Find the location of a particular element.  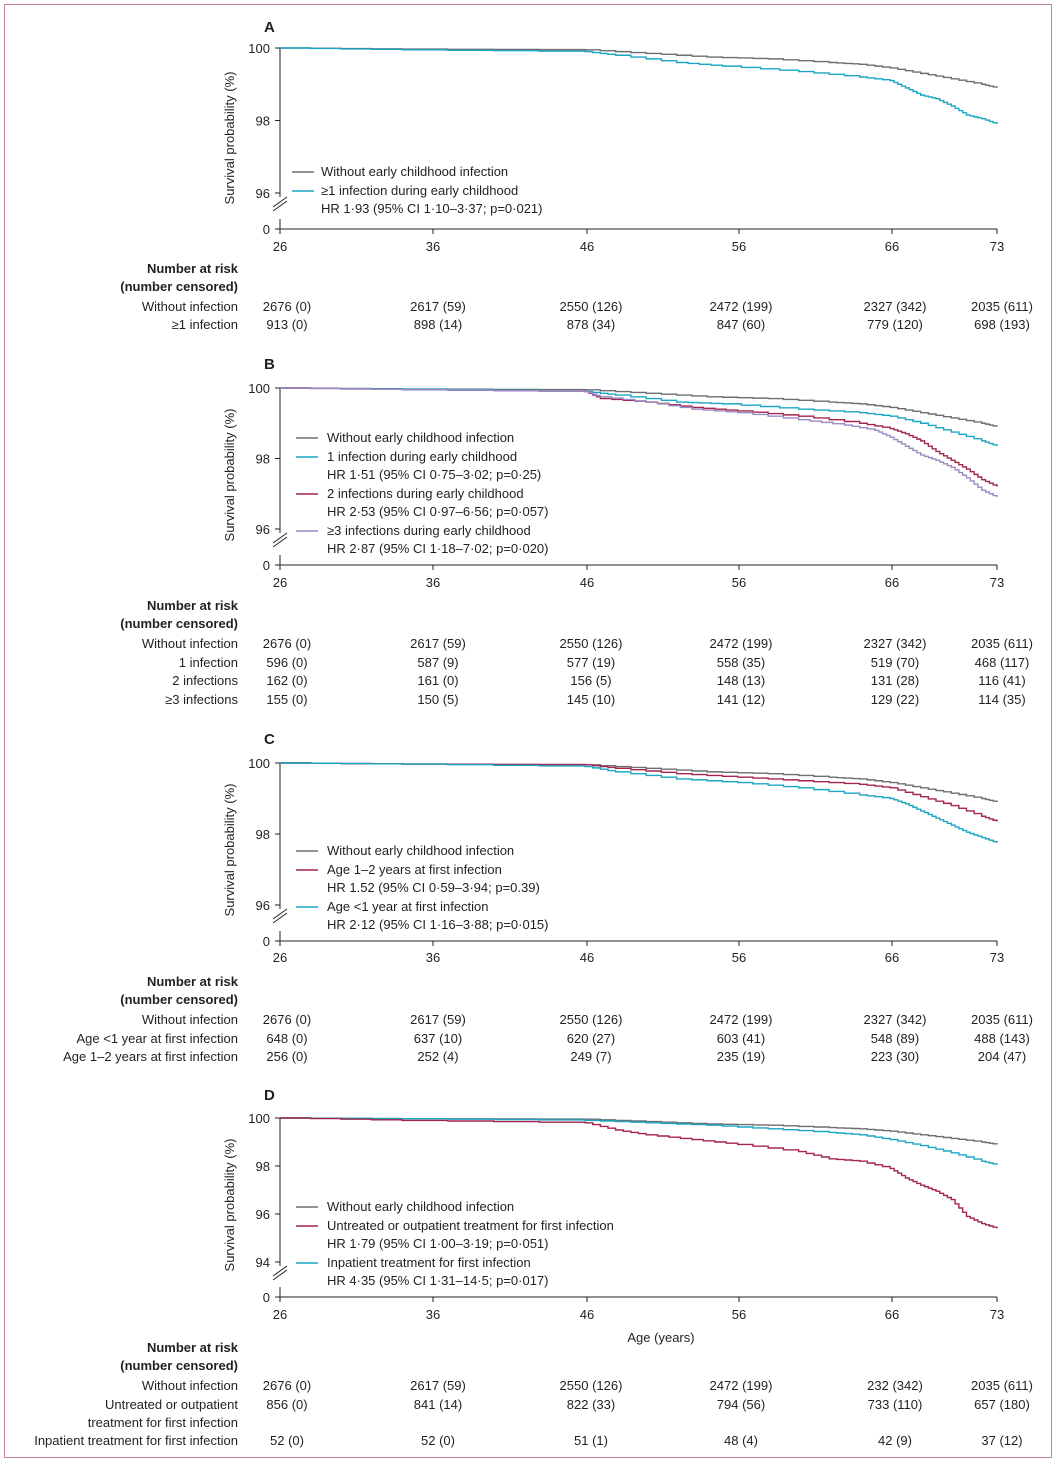

panel-letter: C is located at coordinates (269, 739).